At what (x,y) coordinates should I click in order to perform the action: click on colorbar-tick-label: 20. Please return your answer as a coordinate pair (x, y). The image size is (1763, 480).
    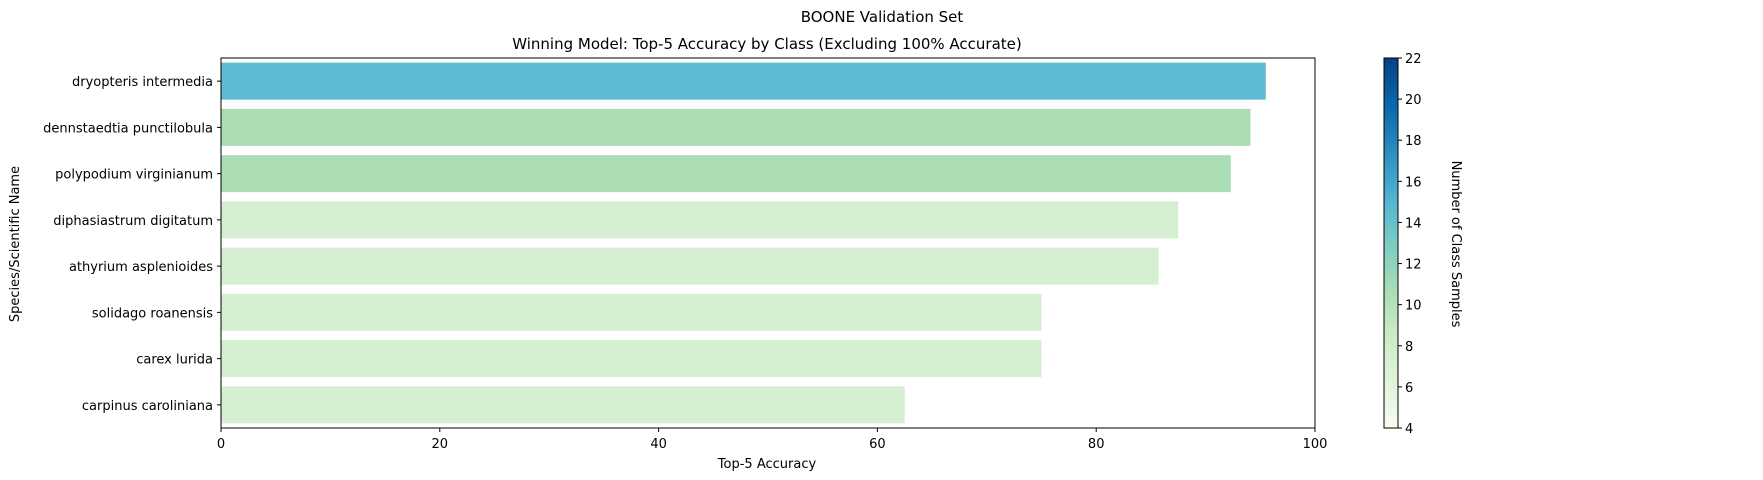
    Looking at the image, I should click on (1413, 100).